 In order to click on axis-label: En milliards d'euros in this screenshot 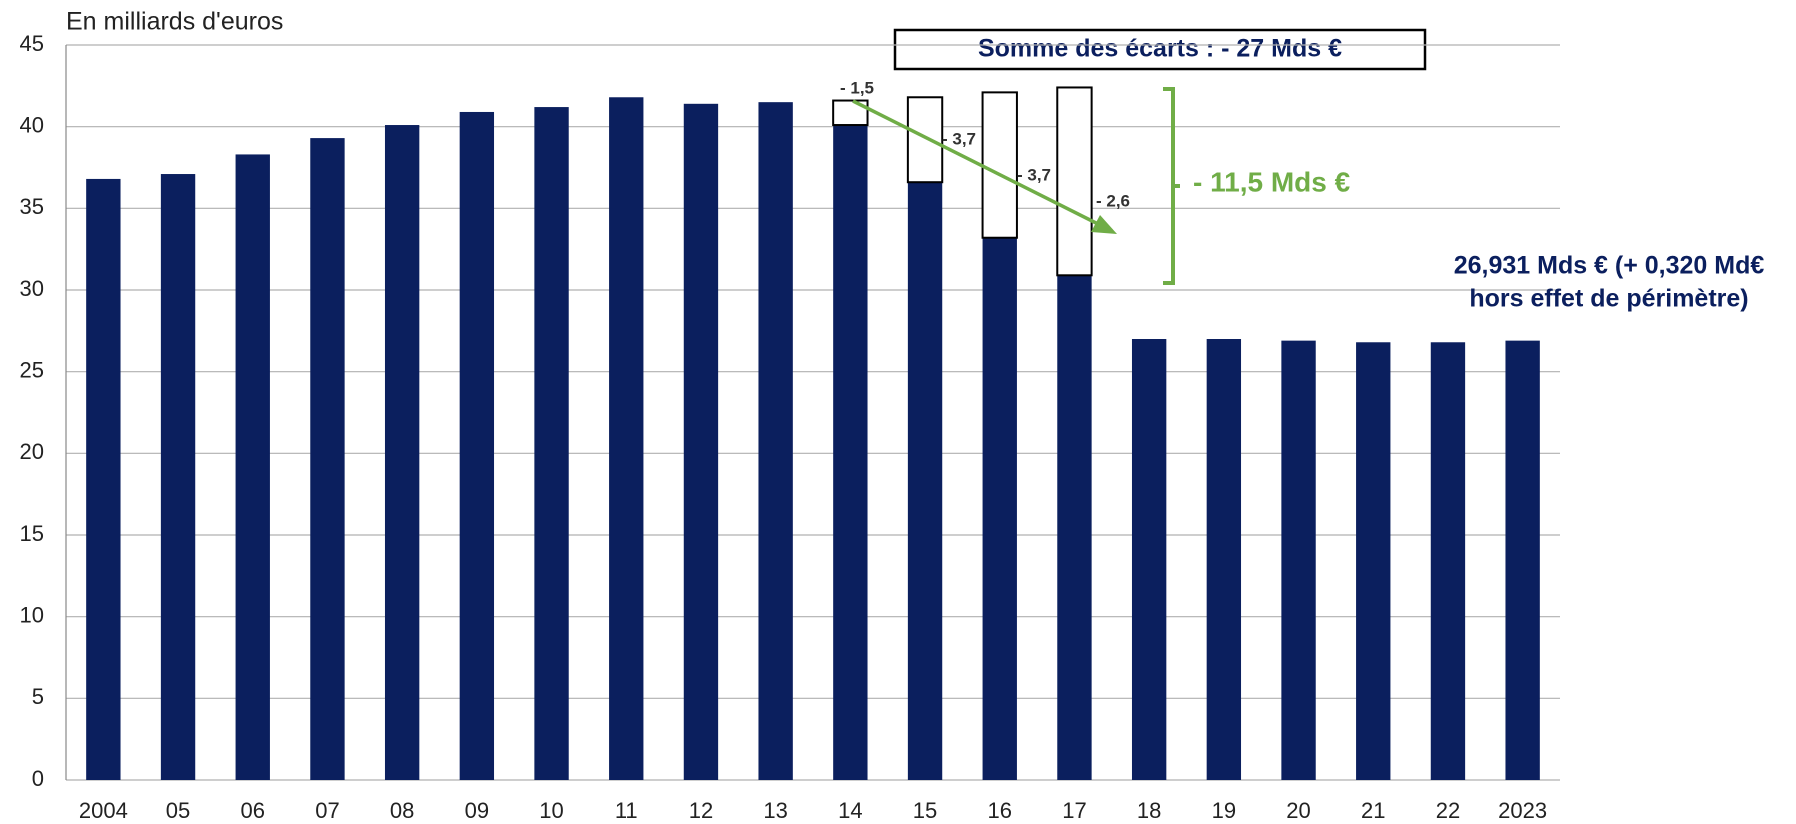, I will do `click(174, 22)`.